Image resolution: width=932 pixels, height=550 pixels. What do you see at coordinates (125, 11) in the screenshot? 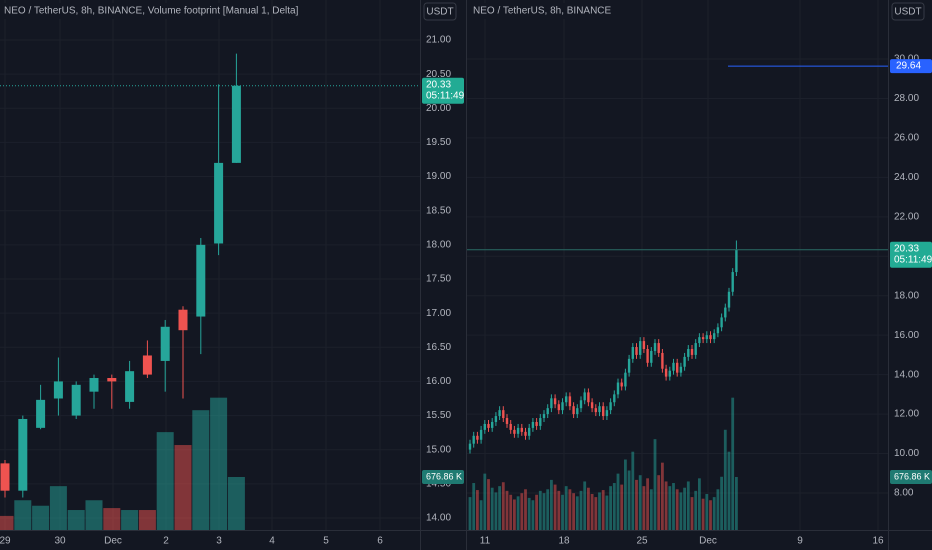
I see `header-bg` at bounding box center [125, 11].